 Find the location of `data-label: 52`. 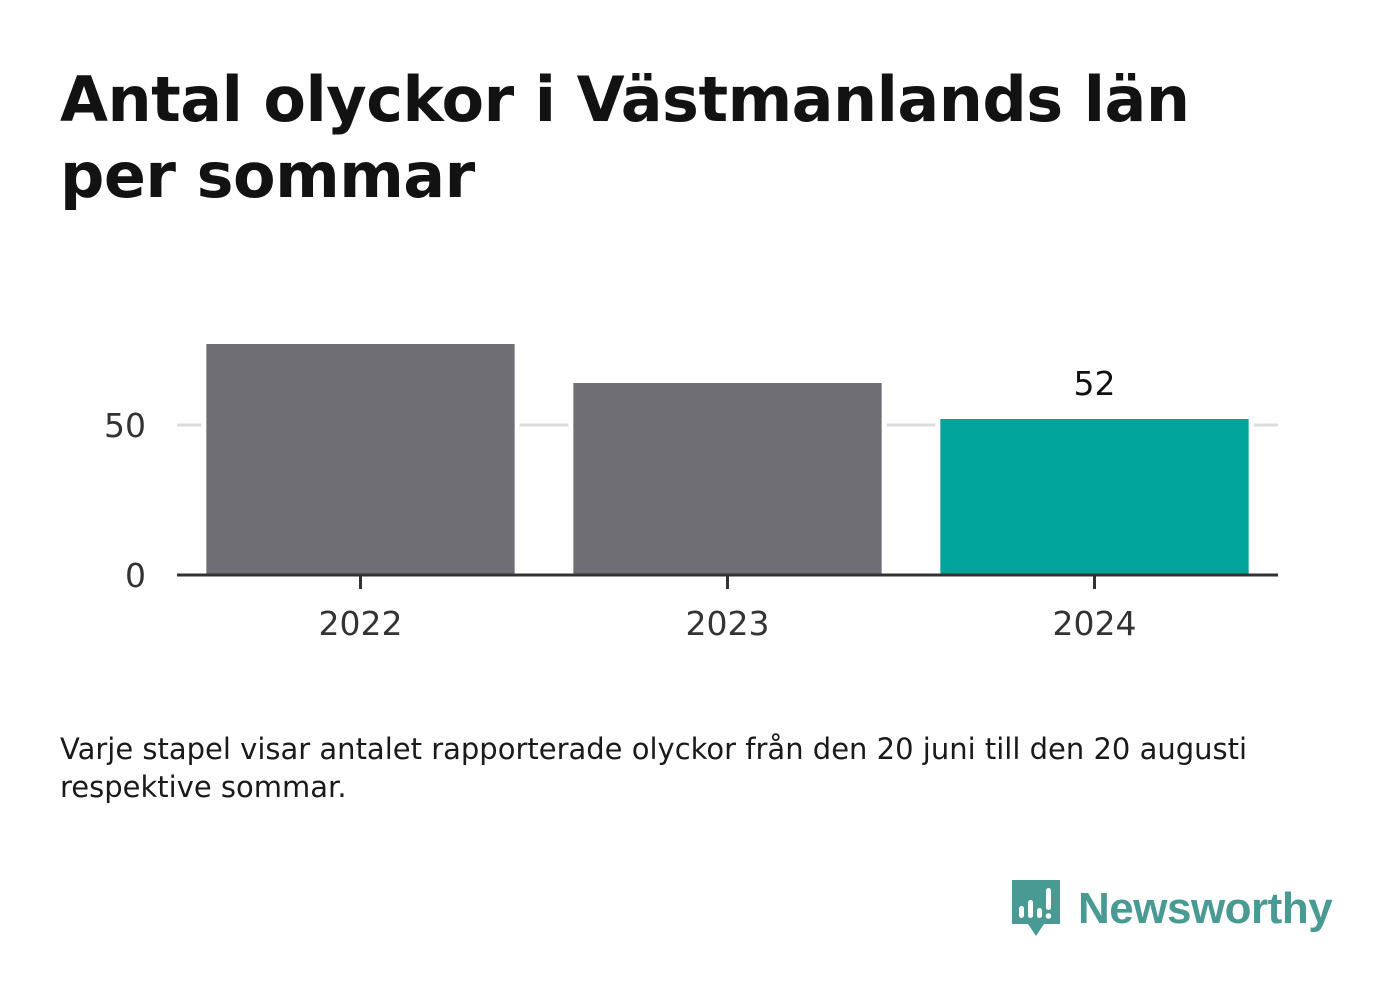

data-label: 52 is located at coordinates (1095, 383).